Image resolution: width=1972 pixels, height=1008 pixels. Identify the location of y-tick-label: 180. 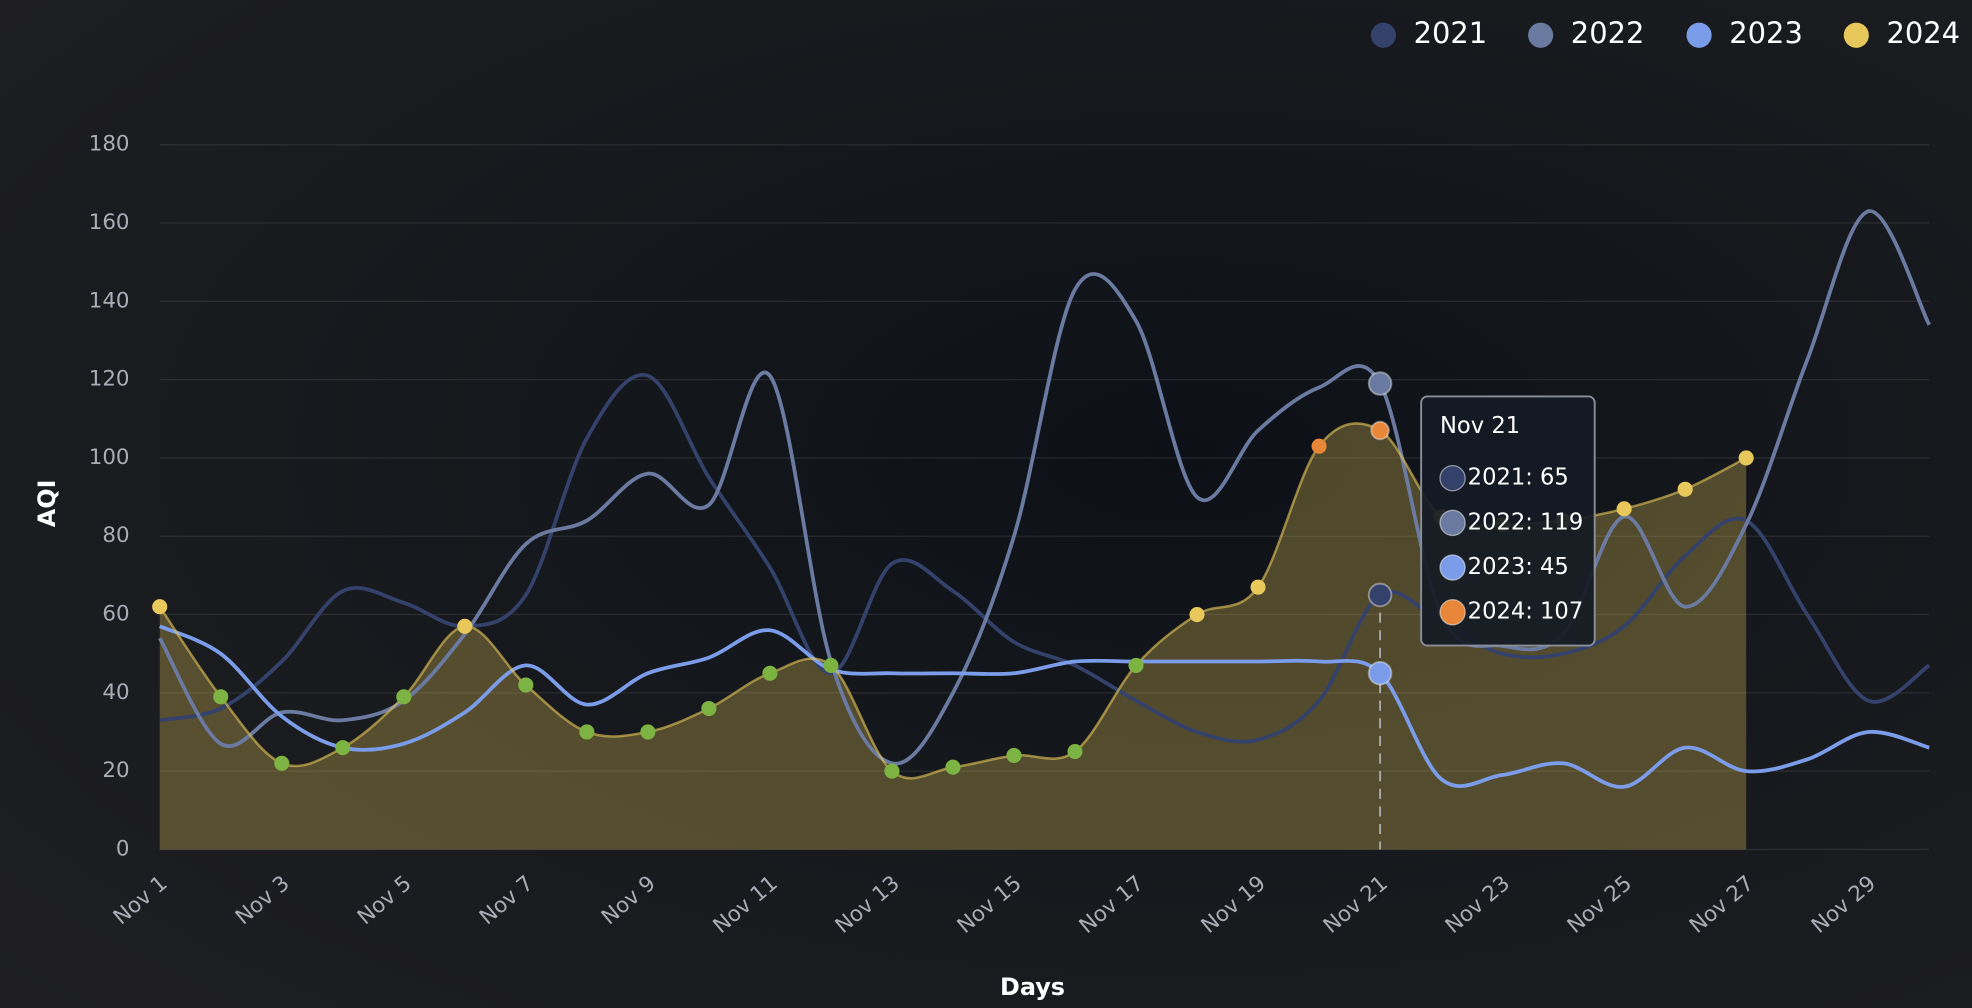
(109, 144).